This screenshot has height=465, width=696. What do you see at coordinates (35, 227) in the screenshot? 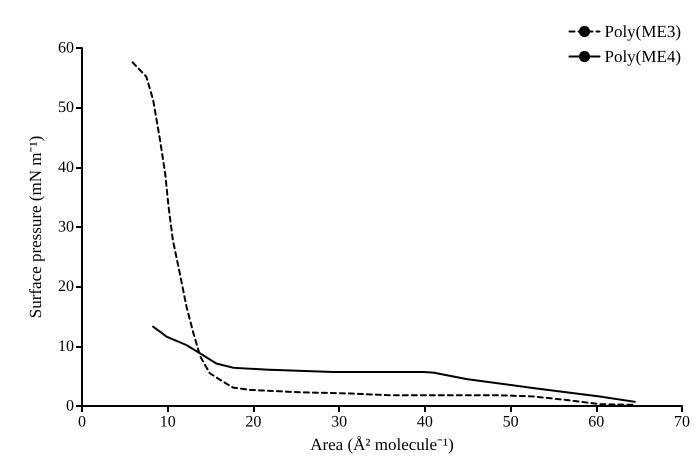
I see `y-axis-title: Surface pressure (mN m⁻¹)` at bounding box center [35, 227].